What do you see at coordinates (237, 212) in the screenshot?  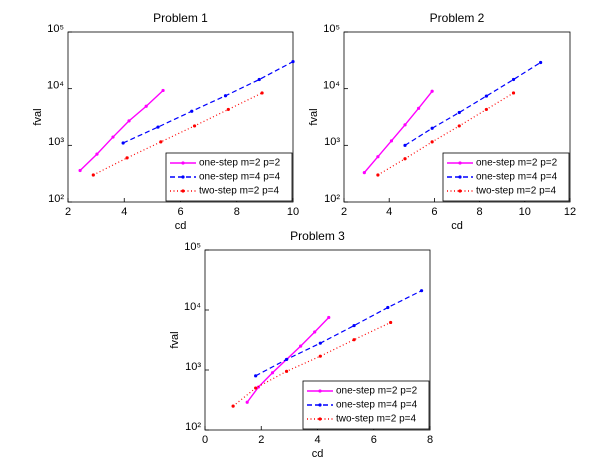 I see `x-tick-label: 8` at bounding box center [237, 212].